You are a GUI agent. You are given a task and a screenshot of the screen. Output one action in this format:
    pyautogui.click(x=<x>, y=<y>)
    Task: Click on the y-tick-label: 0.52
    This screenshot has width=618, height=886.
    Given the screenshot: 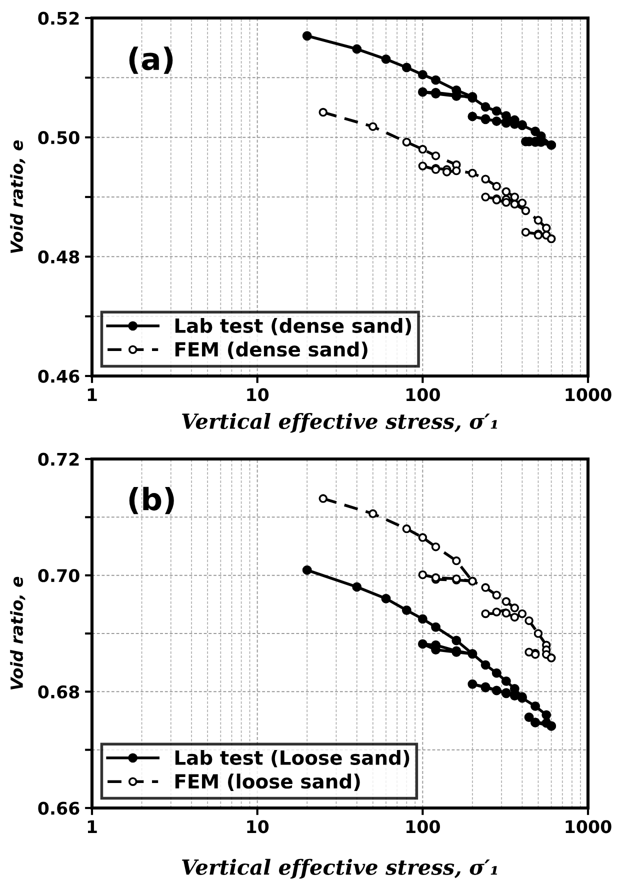 What is the action you would take?
    pyautogui.click(x=58, y=18)
    